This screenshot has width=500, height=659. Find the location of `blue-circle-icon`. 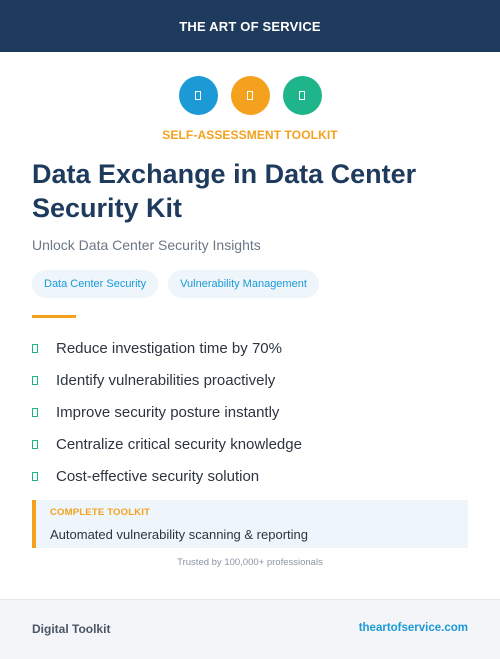

blue-circle-icon is located at coordinates (198, 95).